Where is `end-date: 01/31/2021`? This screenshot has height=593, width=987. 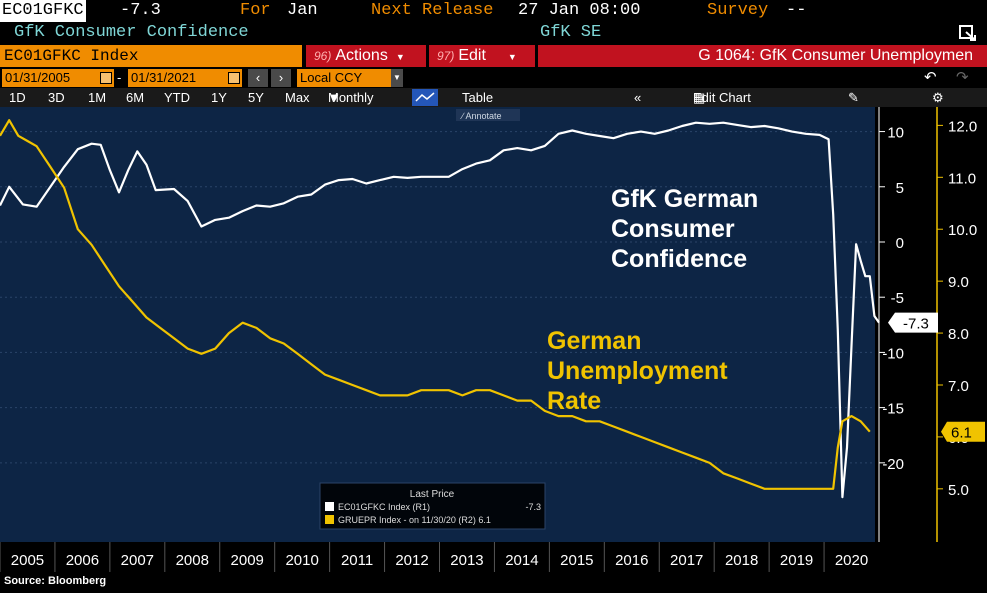
end-date: 01/31/2021 is located at coordinates (164, 77).